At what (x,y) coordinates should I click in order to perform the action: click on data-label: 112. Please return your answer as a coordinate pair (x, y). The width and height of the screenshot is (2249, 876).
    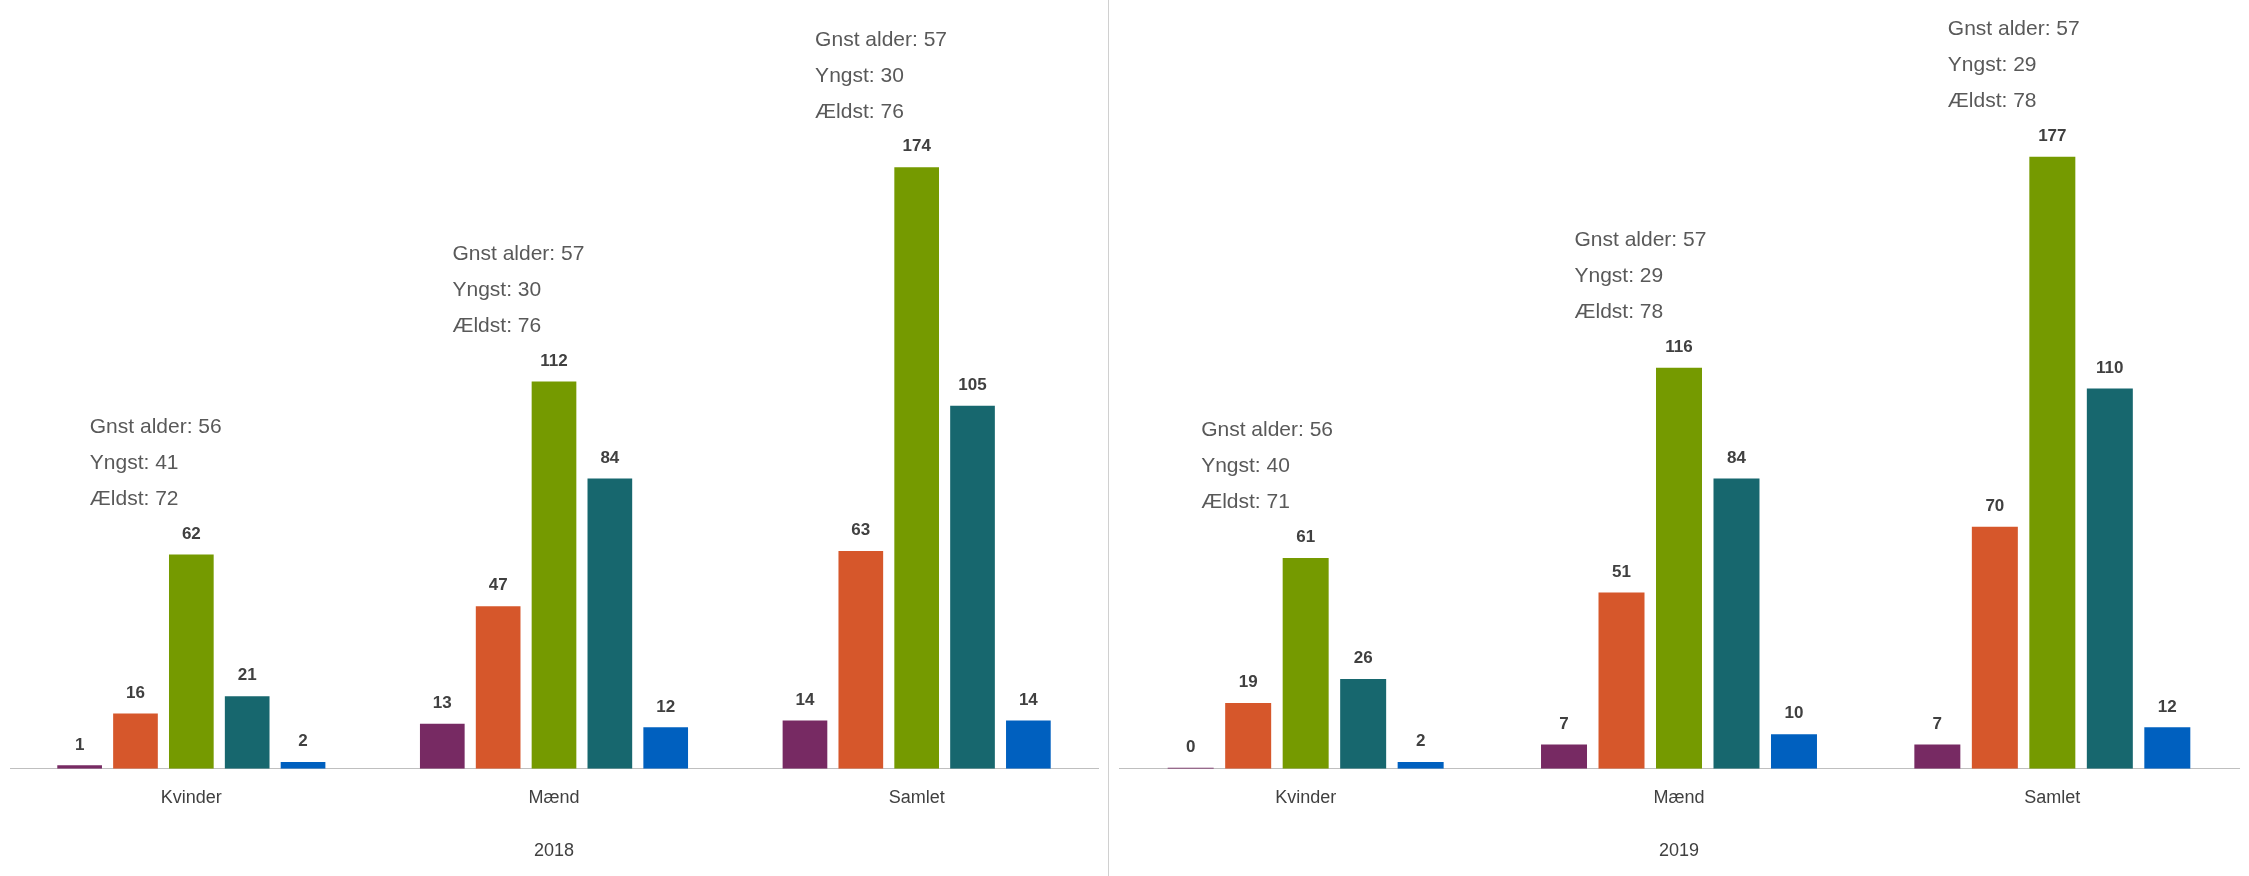
    Looking at the image, I should click on (554, 360).